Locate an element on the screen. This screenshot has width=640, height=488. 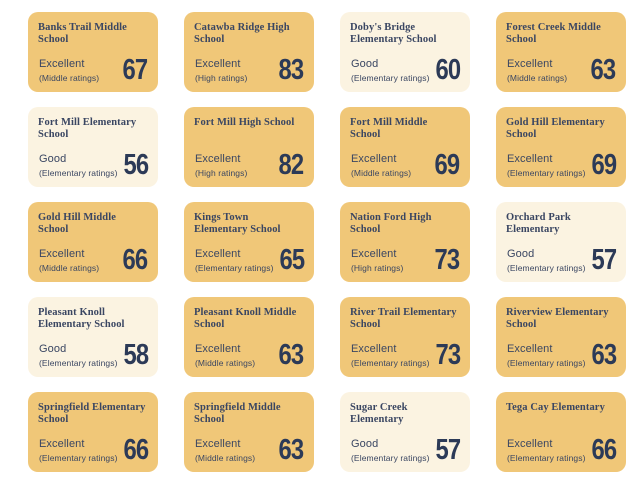
rating-score: 65 is located at coordinates (291, 260).